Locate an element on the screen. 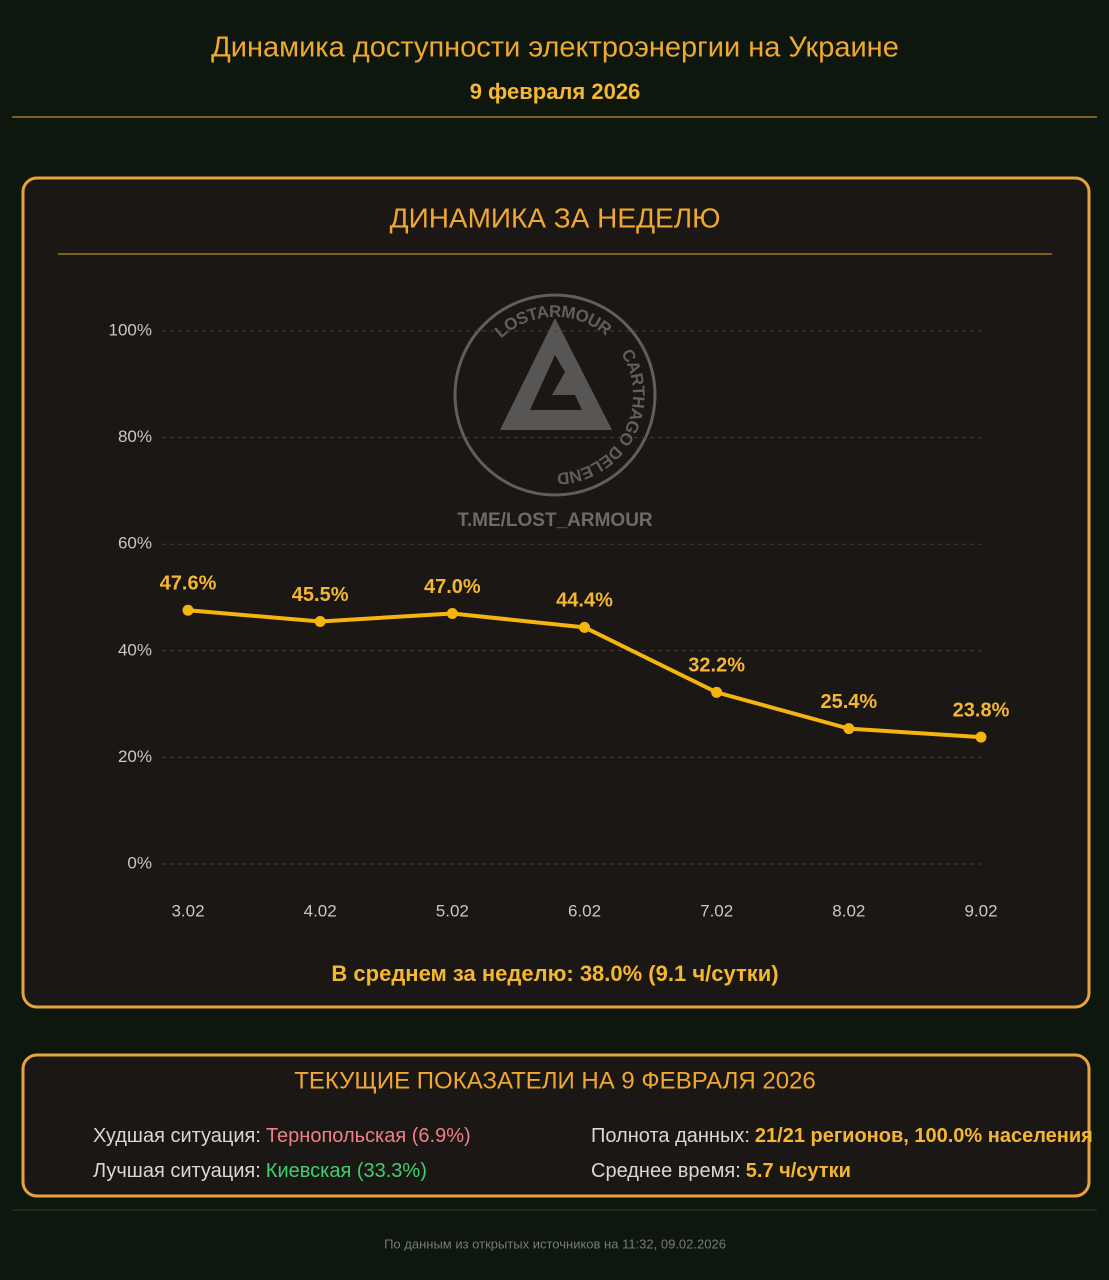 The image size is (1109, 1280). item-label: Среднее время: is located at coordinates (666, 1171).